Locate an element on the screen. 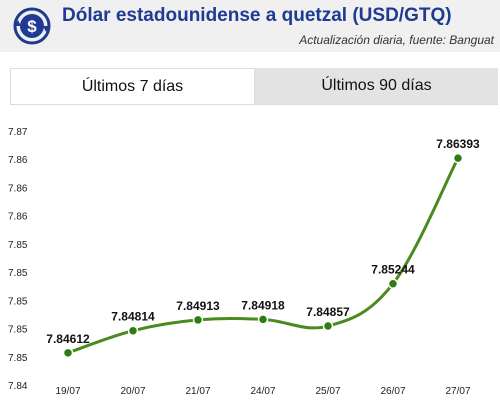 Image resolution: width=500 pixels, height=402 pixels. x-tick-label: 27/07 is located at coordinates (457, 391).